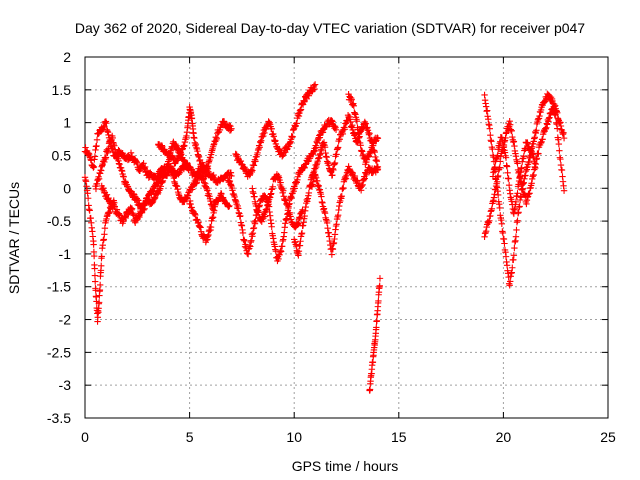 Image resolution: width=640 pixels, height=480 pixels. Describe the element at coordinates (67, 123) in the screenshot. I see `y-tick-label: 1` at that location.